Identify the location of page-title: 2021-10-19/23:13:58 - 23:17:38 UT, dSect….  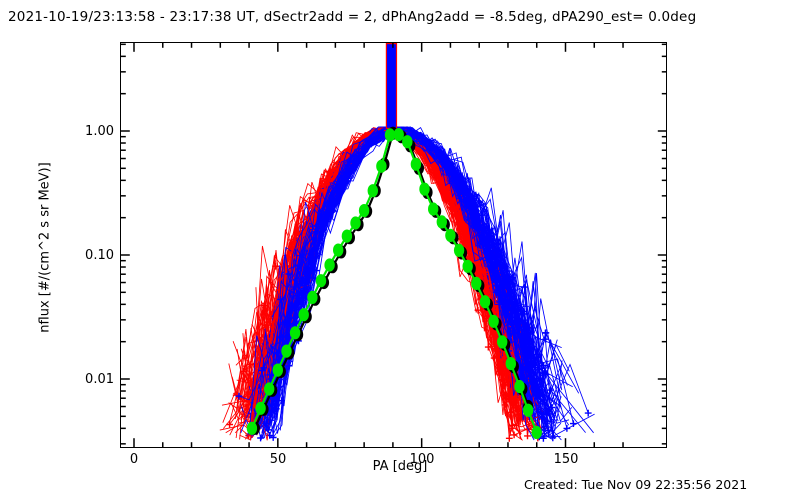
(352, 17).